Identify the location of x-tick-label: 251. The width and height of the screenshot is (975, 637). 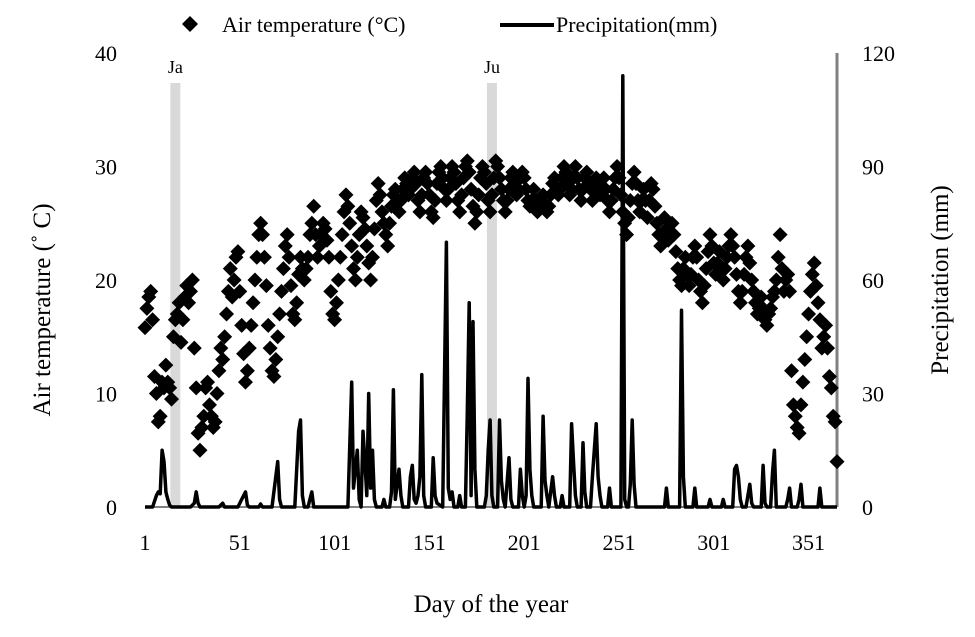
(618, 542).